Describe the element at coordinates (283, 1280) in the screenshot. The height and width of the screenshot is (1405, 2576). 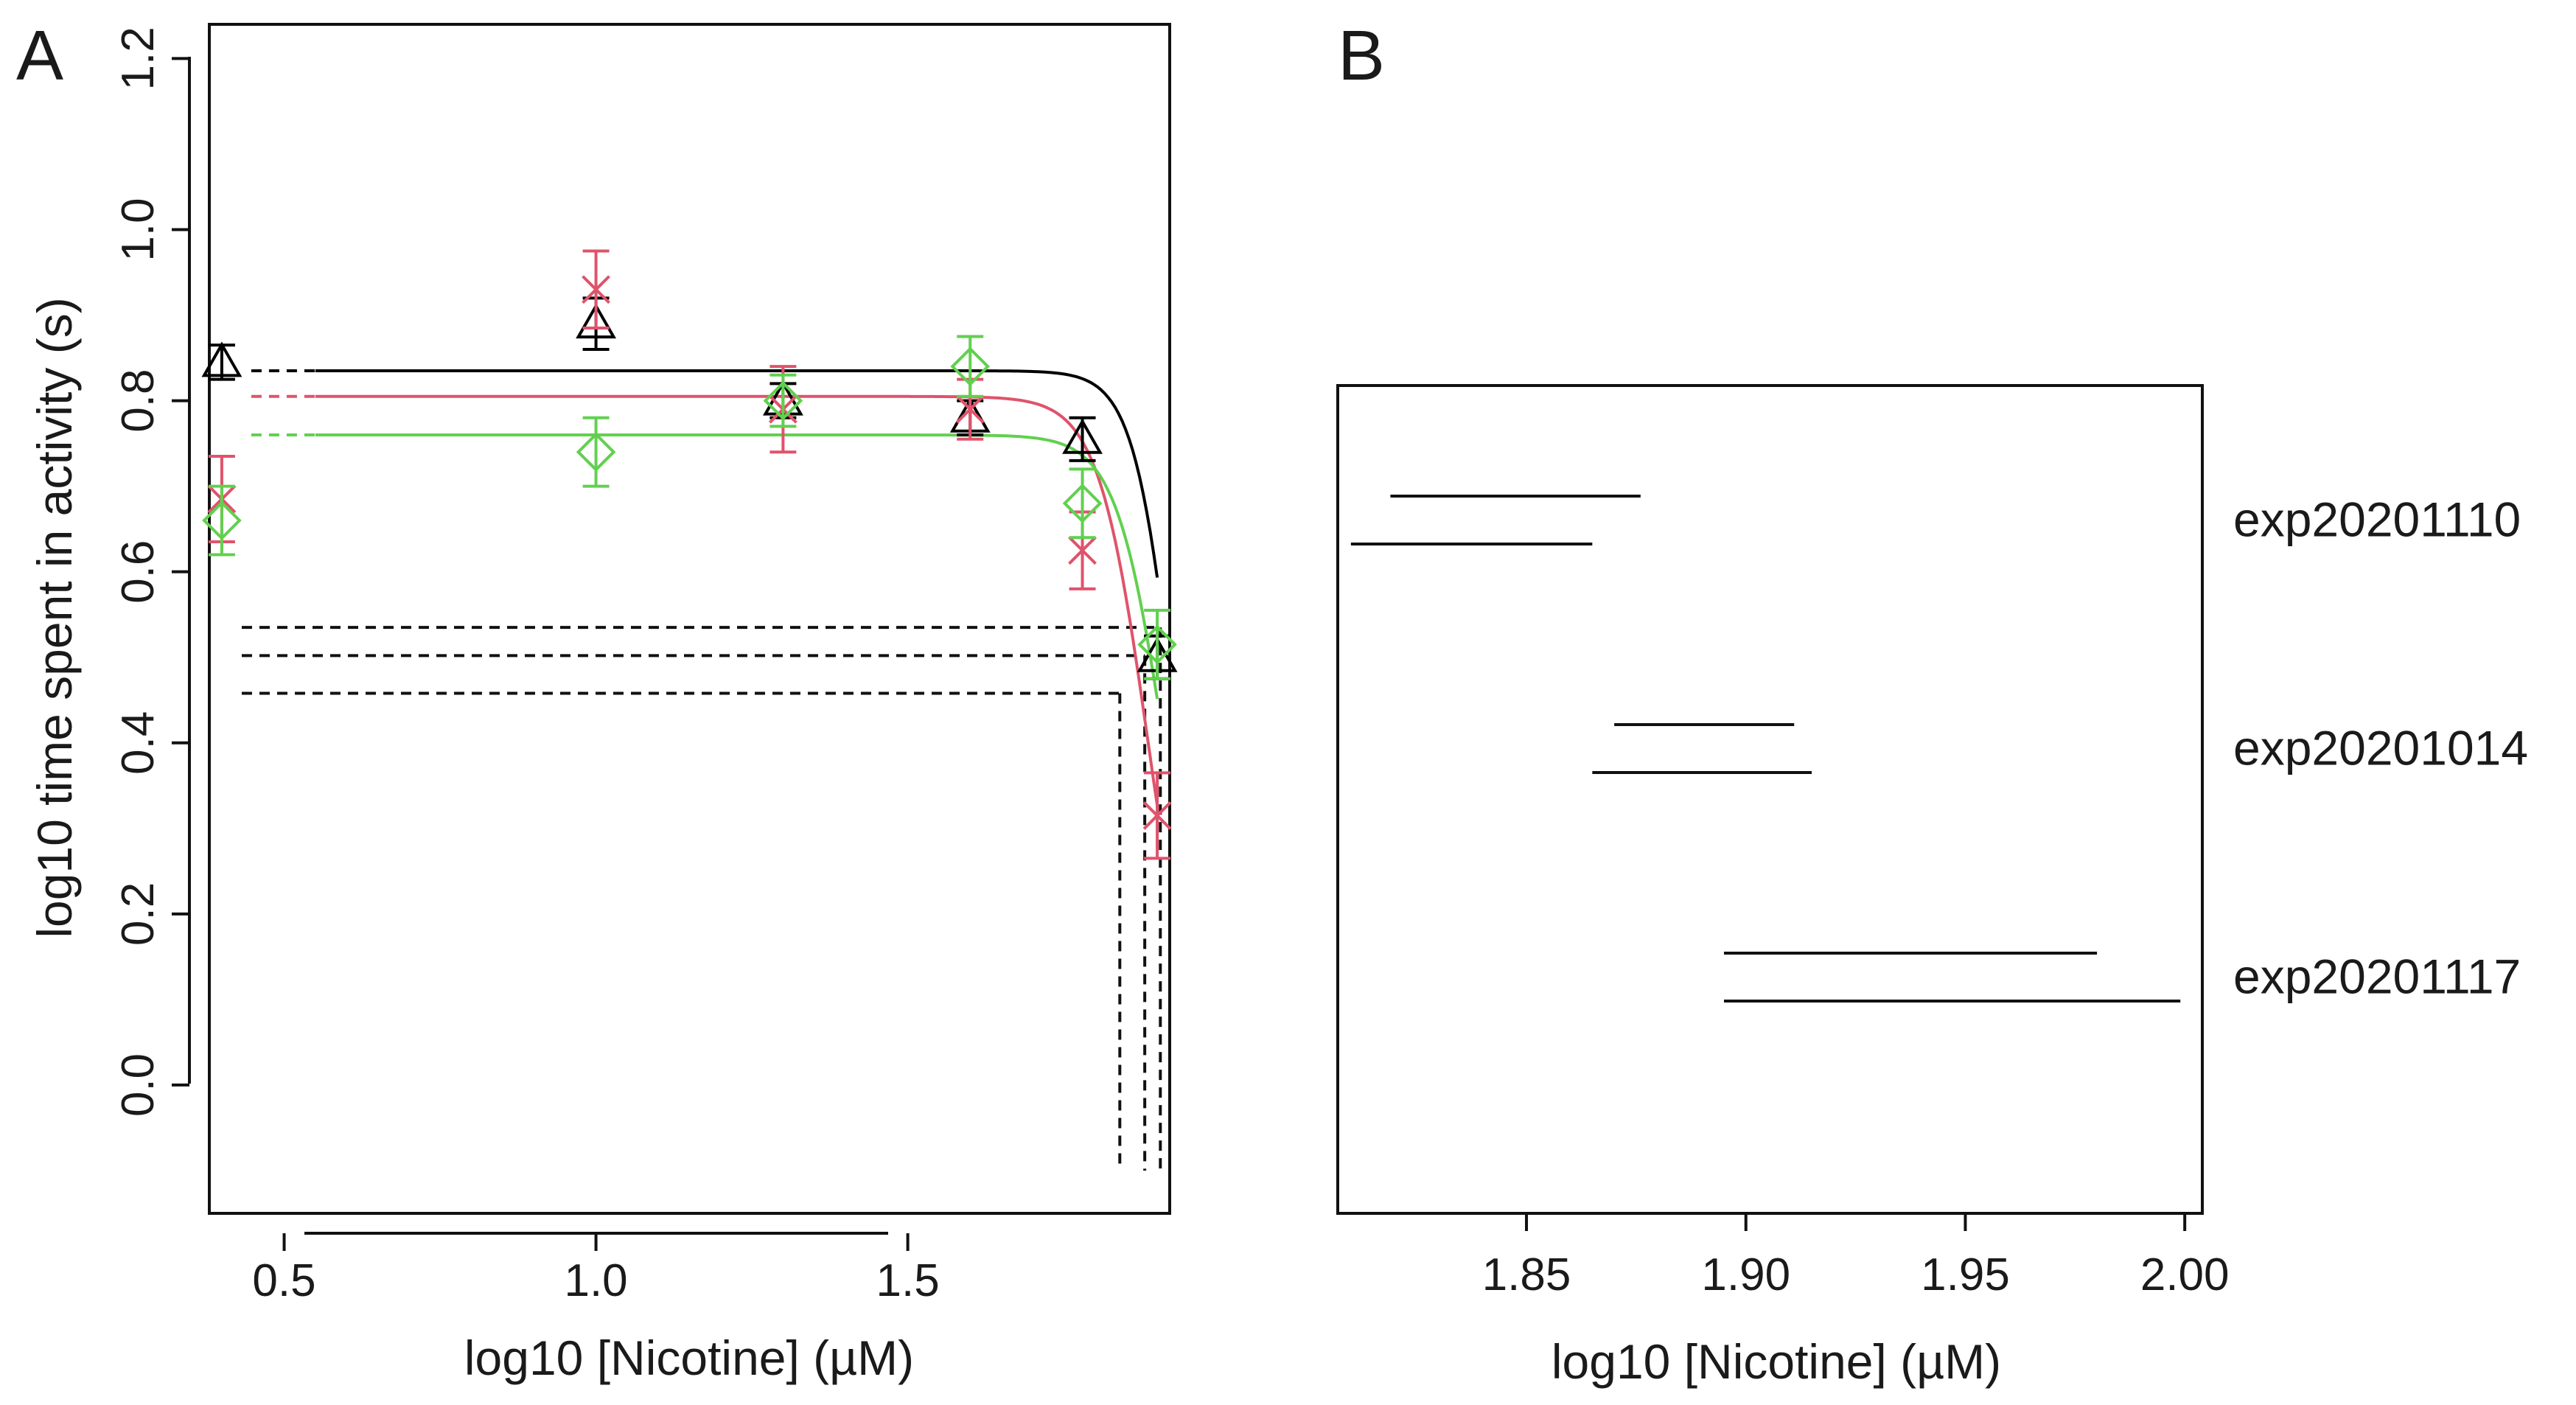
I see `x-tick-label: 0.5` at that location.